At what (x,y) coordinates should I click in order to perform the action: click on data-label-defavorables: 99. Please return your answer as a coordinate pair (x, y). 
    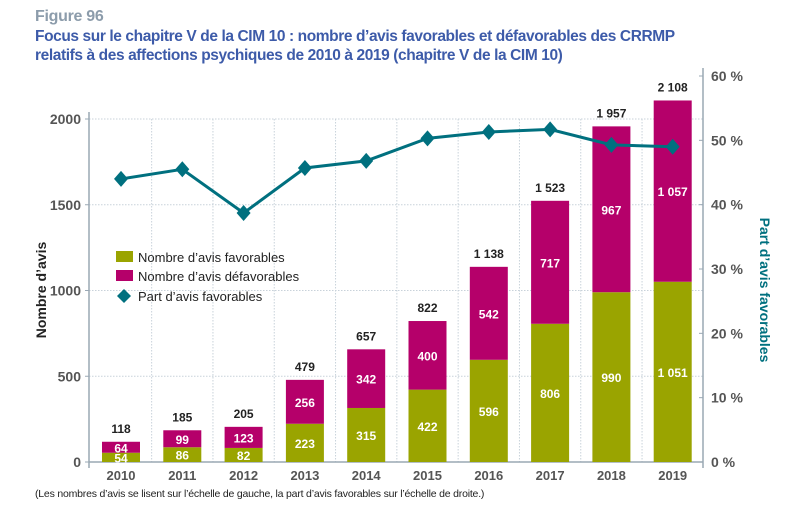
    Looking at the image, I should click on (183, 440).